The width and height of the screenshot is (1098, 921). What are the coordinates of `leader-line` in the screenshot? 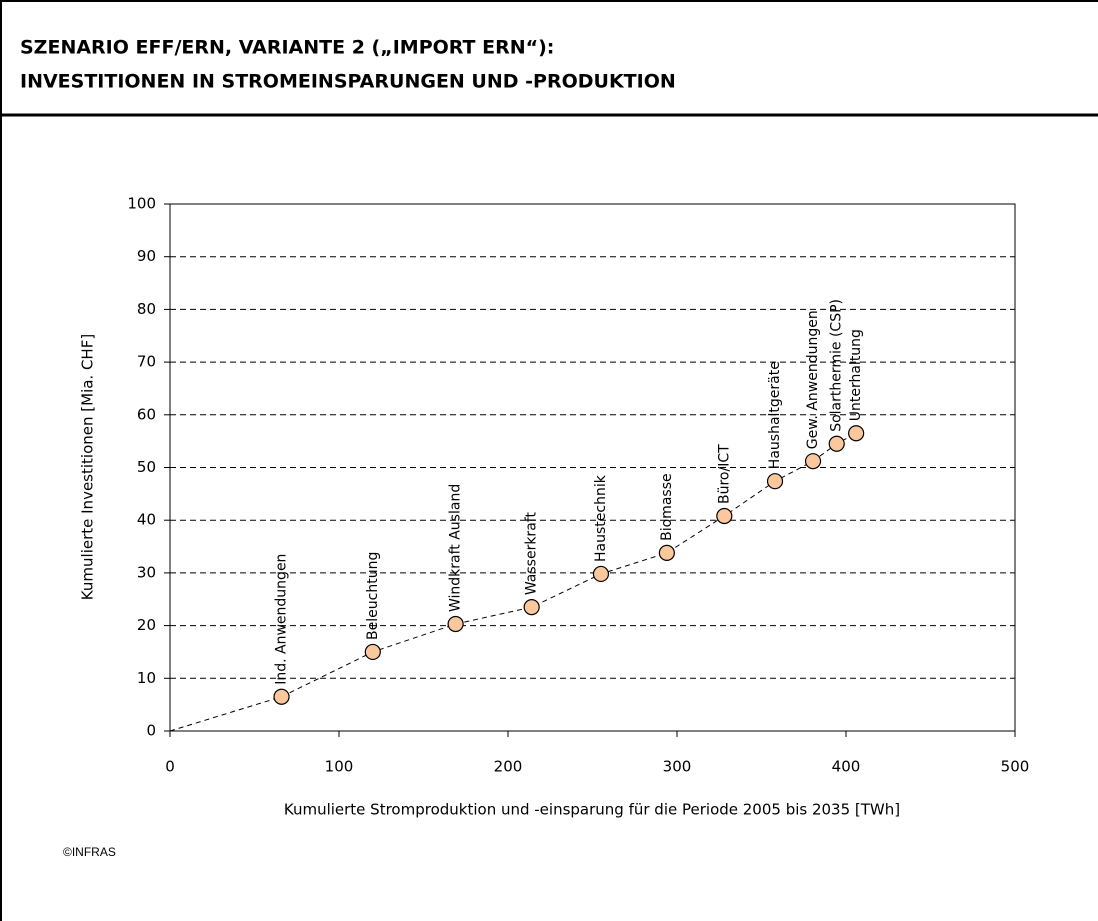 It's located at (225, 714).